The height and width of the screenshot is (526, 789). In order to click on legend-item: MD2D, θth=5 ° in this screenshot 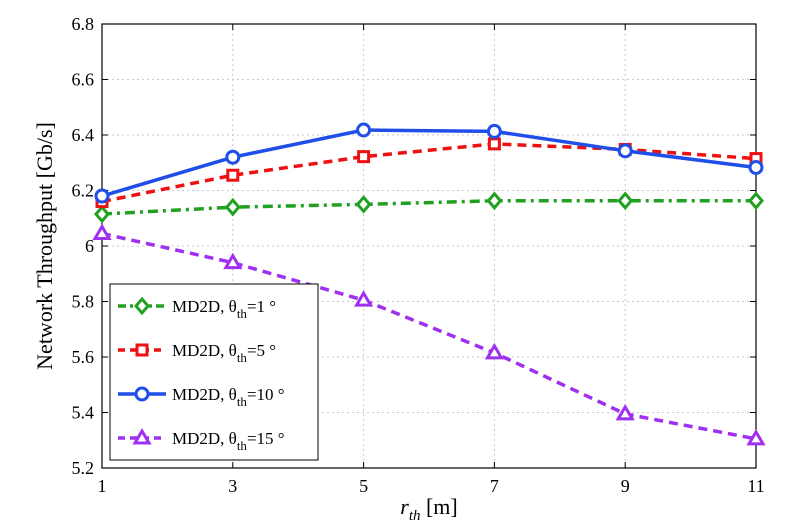, I will do `click(197, 353)`.